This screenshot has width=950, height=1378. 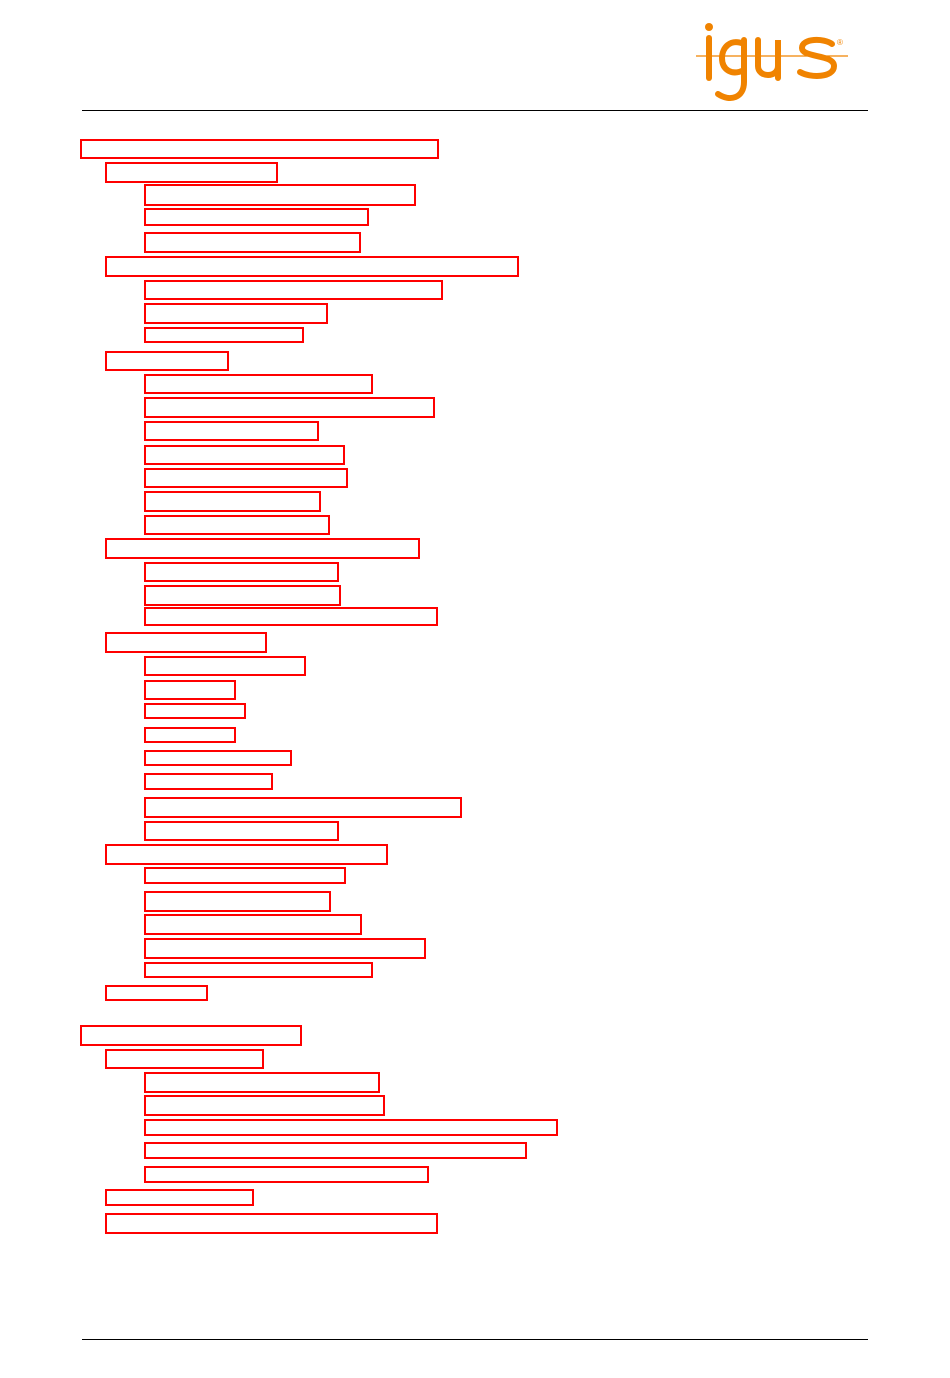 What do you see at coordinates (475, 110) in the screenshot?
I see `header-rule` at bounding box center [475, 110].